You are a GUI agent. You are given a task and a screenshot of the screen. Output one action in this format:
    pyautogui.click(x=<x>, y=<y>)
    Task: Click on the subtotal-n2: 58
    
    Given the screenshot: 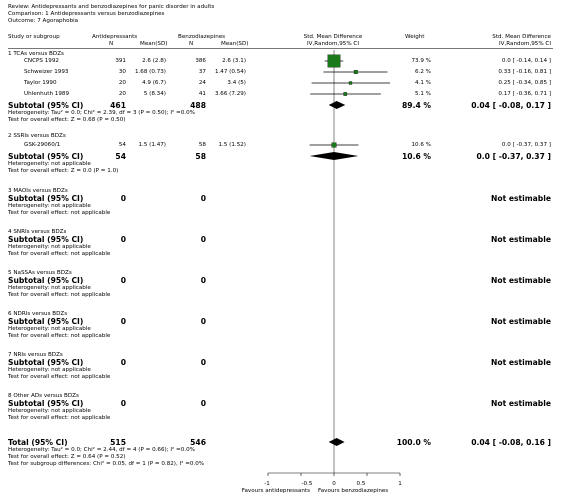 What is the action you would take?
    pyautogui.click(x=200, y=156)
    